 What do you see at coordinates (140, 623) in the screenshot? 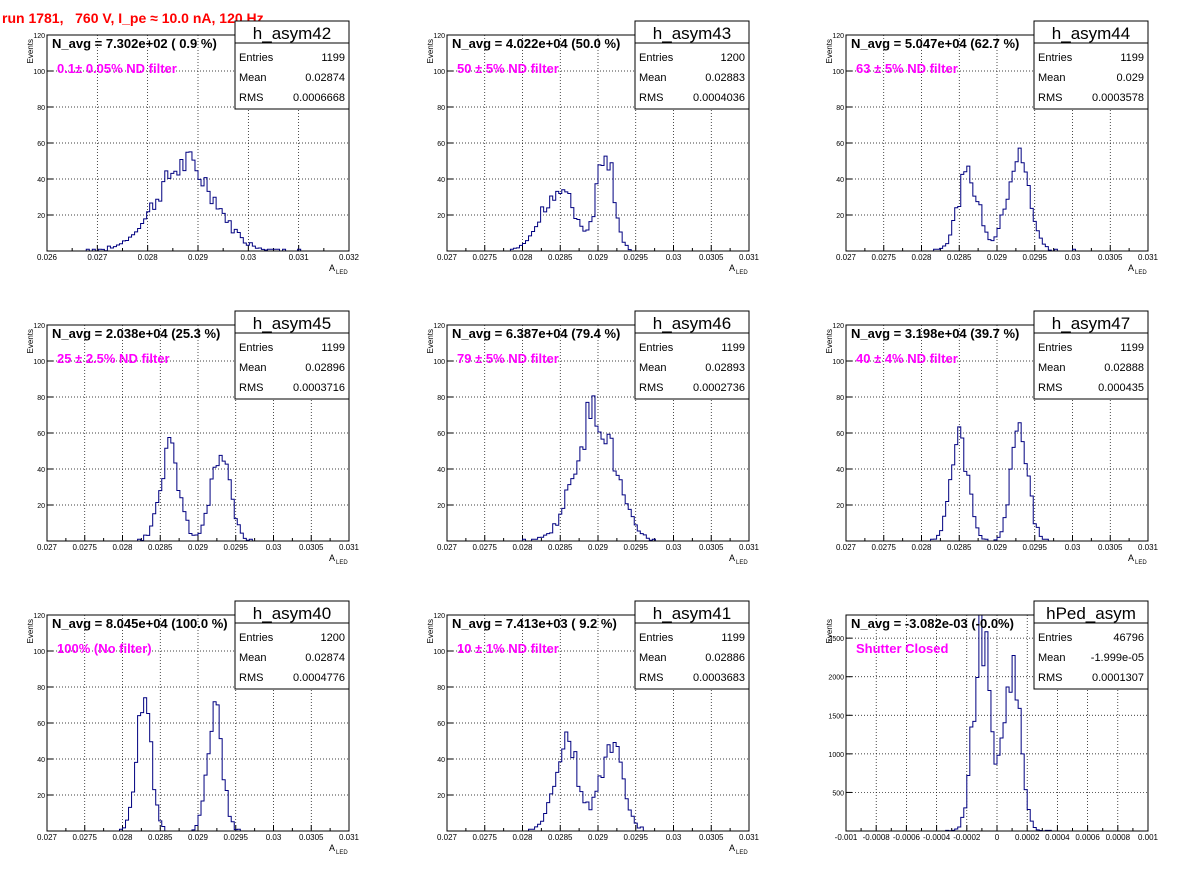
I see `navg-label: N_avg = 8.045e+04 (100.0 %)` at bounding box center [140, 623].